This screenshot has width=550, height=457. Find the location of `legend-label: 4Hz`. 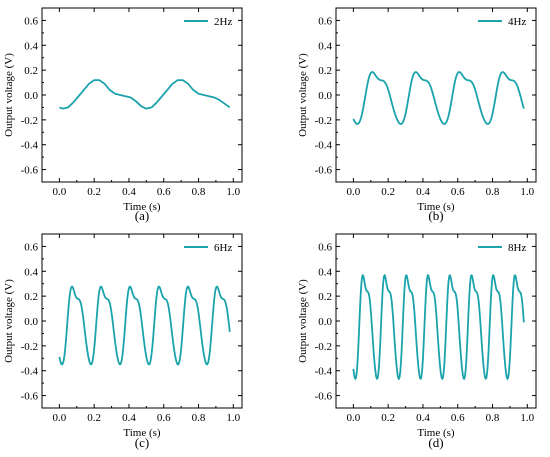

legend-label: 4Hz is located at coordinates (517, 22).